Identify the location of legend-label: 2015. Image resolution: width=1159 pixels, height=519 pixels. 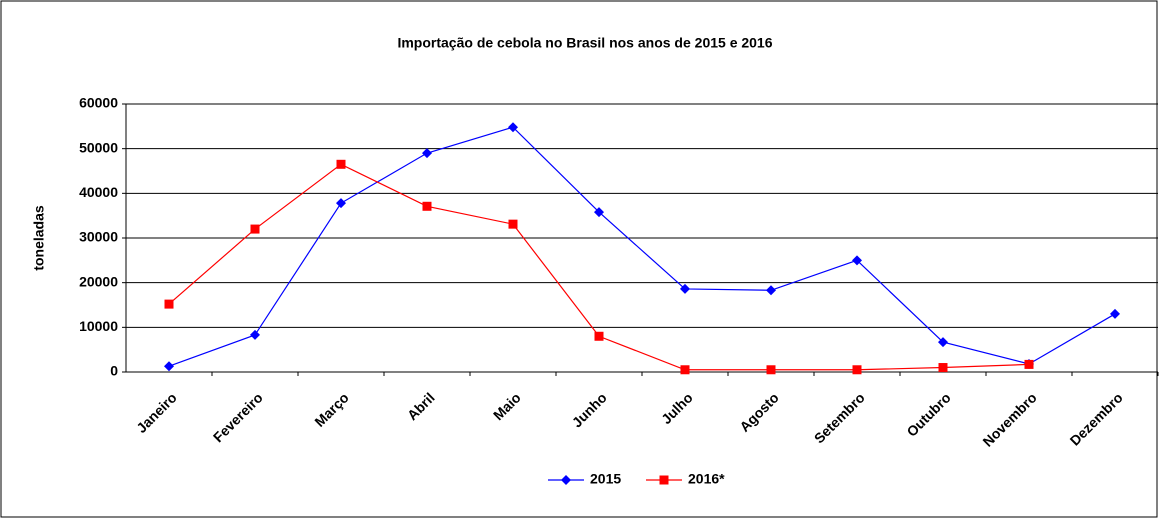
(605, 479).